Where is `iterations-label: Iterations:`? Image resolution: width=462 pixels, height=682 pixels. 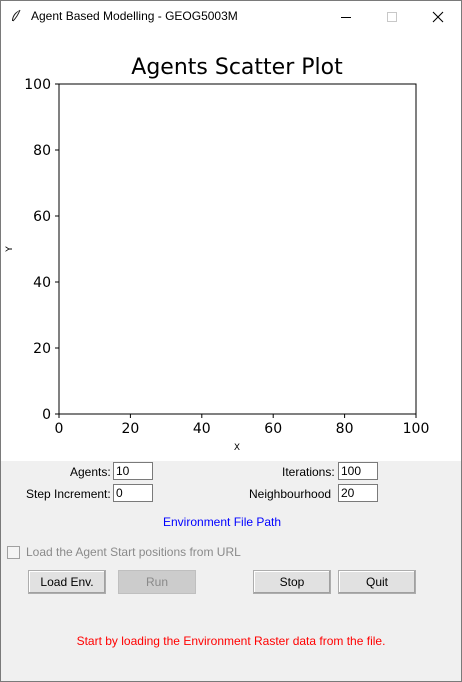
iterations-label: Iterations: is located at coordinates (308, 472).